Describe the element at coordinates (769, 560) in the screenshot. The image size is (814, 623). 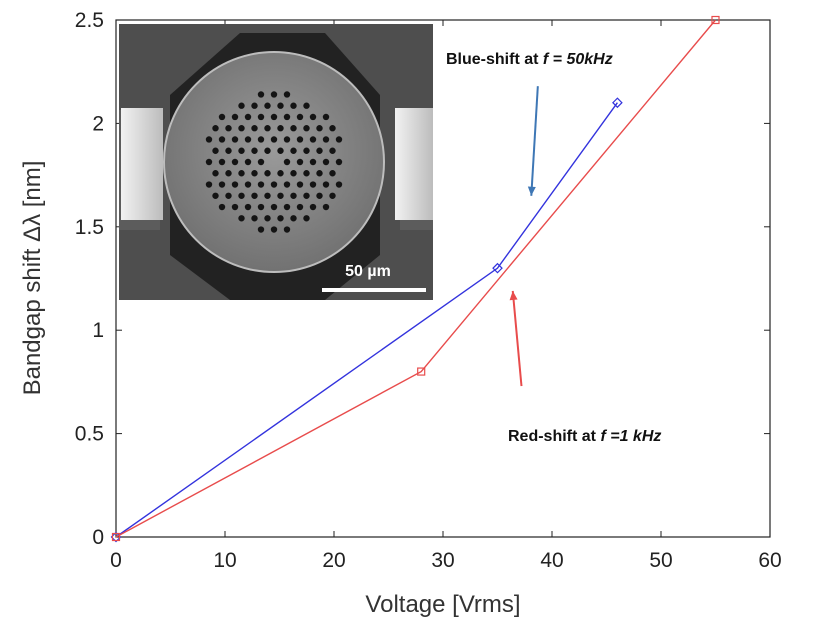
I see `x-tick-label: 60` at that location.